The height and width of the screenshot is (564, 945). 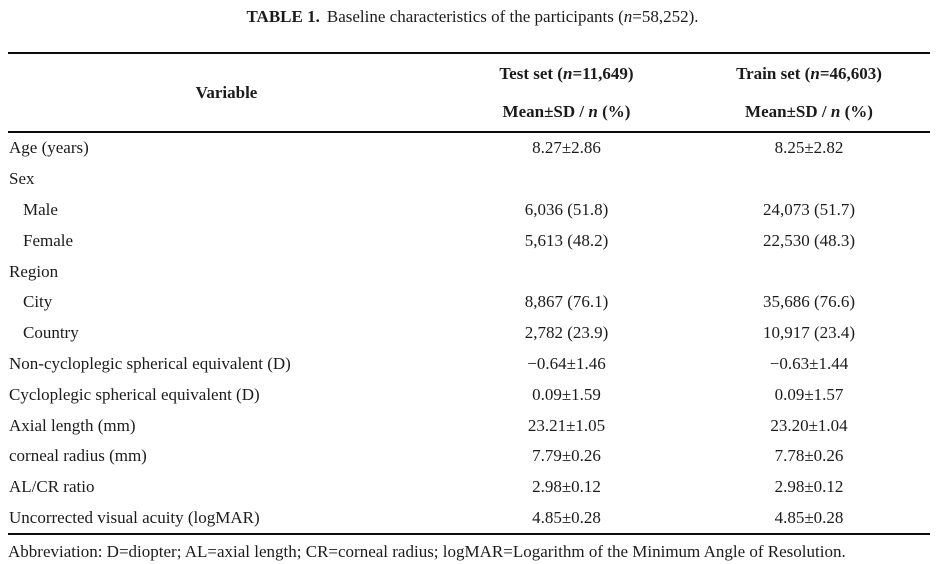 I want to click on test-set-value: 4.85±0.28, so click(x=566, y=517).